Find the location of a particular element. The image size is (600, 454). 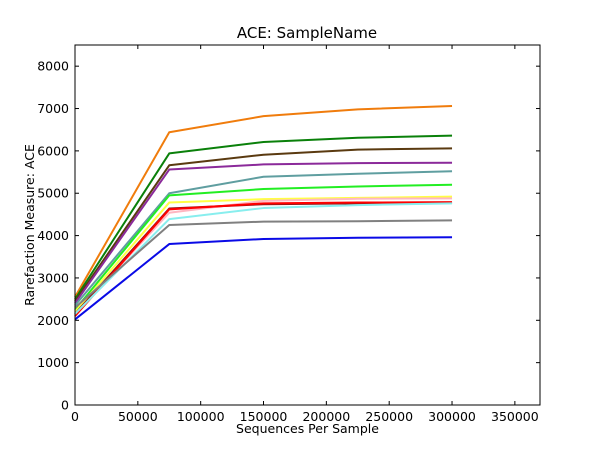

y-tick-label: 7000 is located at coordinates (53, 108).